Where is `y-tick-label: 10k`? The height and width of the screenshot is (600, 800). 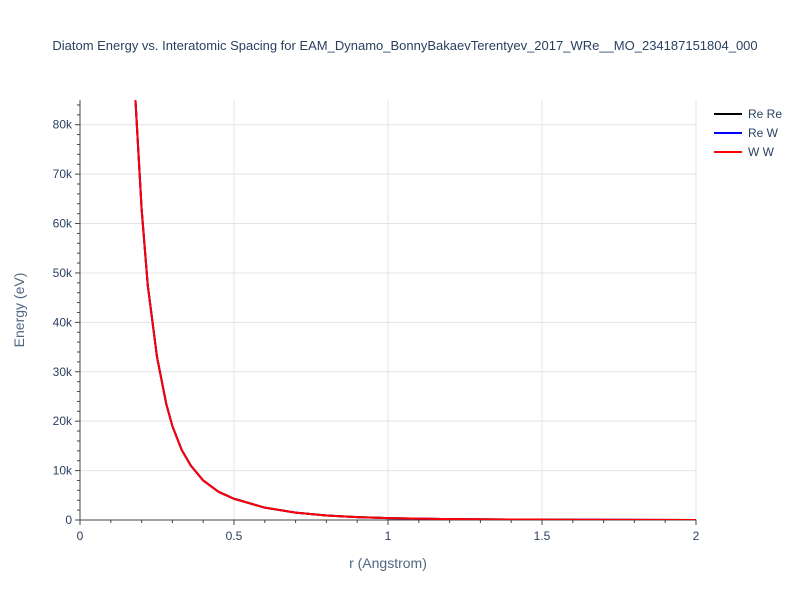
y-tick-label: 10k is located at coordinates (63, 471).